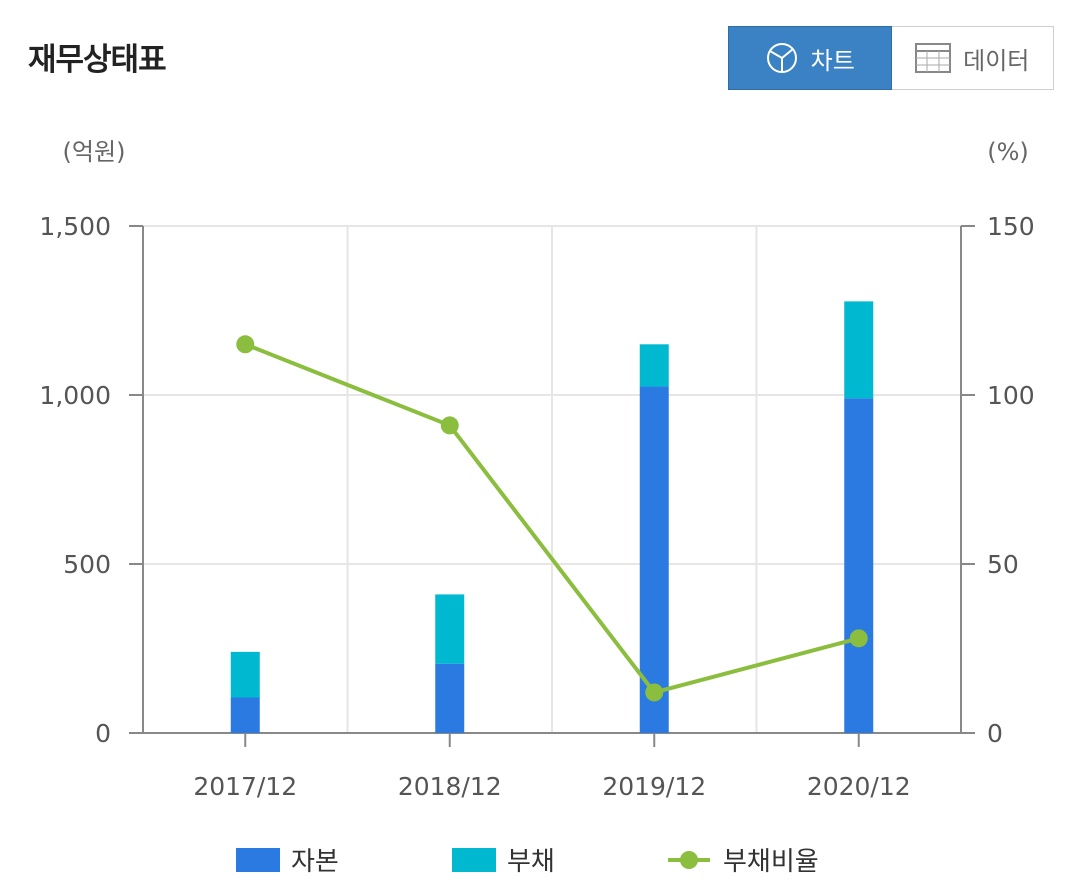 This screenshot has height=889, width=1080. What do you see at coordinates (103, 733) in the screenshot?
I see `left-tick-label: 0` at bounding box center [103, 733].